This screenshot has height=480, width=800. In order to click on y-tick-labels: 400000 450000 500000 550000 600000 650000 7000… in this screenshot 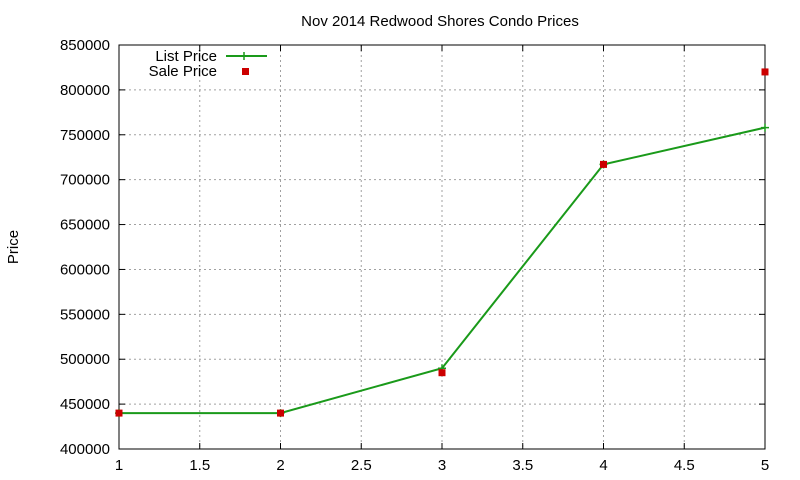, I will do `click(85, 247)`.